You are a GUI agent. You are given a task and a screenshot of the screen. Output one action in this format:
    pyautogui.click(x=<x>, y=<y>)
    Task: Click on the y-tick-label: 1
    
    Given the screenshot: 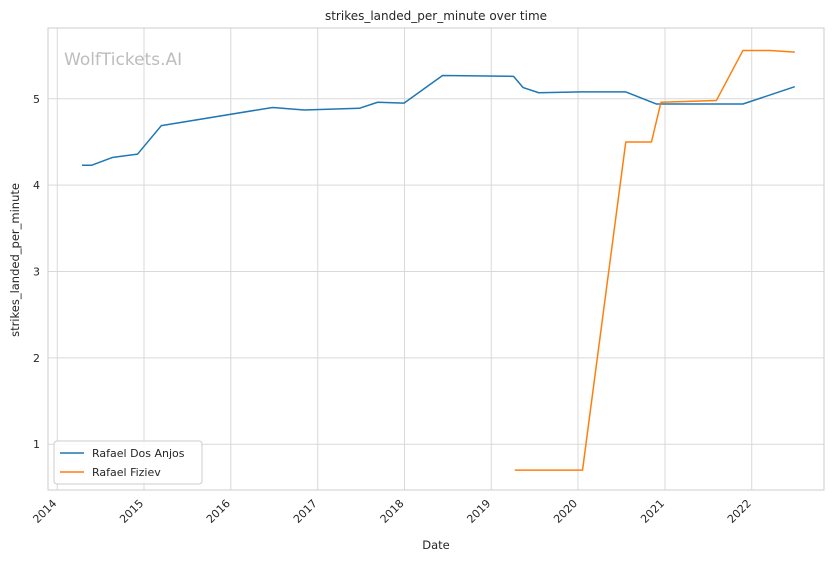 What is the action you would take?
    pyautogui.click(x=36, y=444)
    